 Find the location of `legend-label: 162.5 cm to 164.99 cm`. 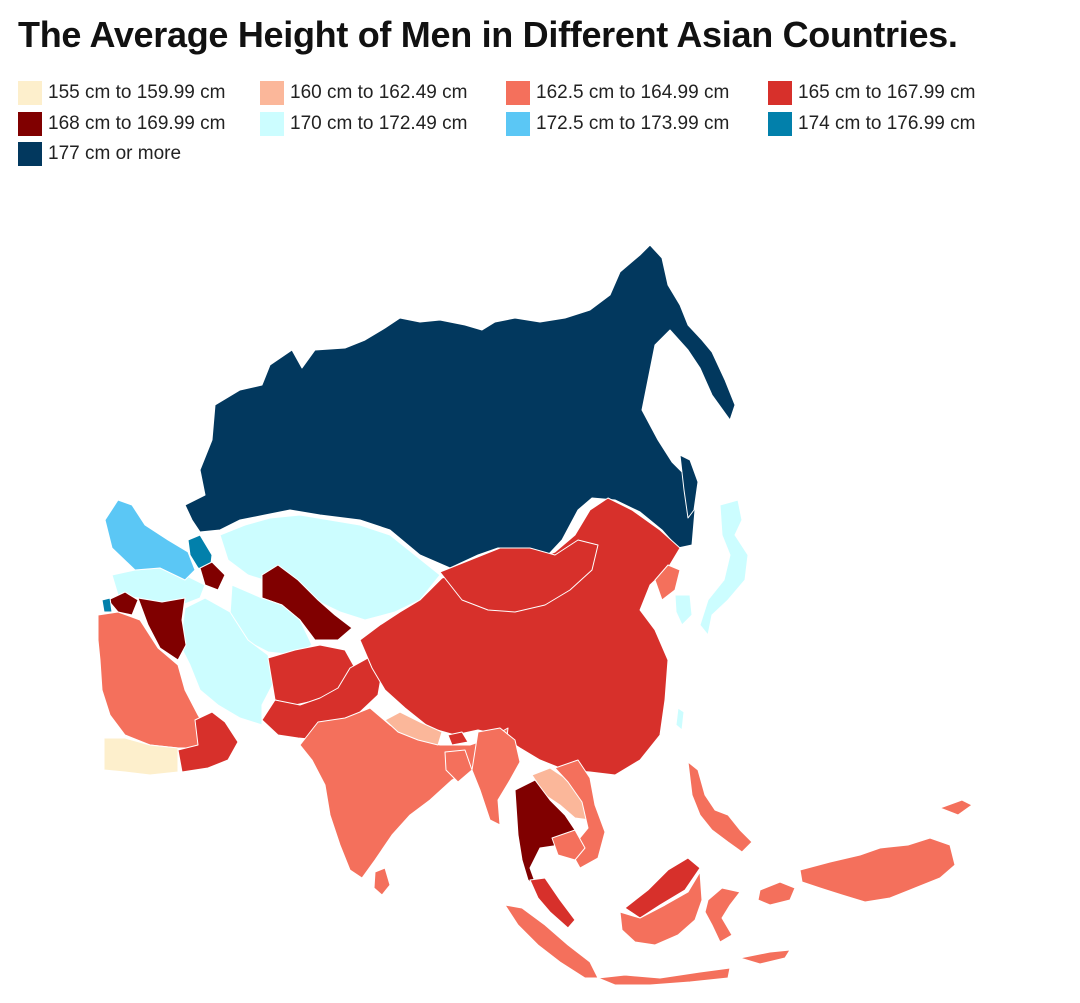

legend-label: 162.5 cm to 164.99 cm is located at coordinates (633, 92).